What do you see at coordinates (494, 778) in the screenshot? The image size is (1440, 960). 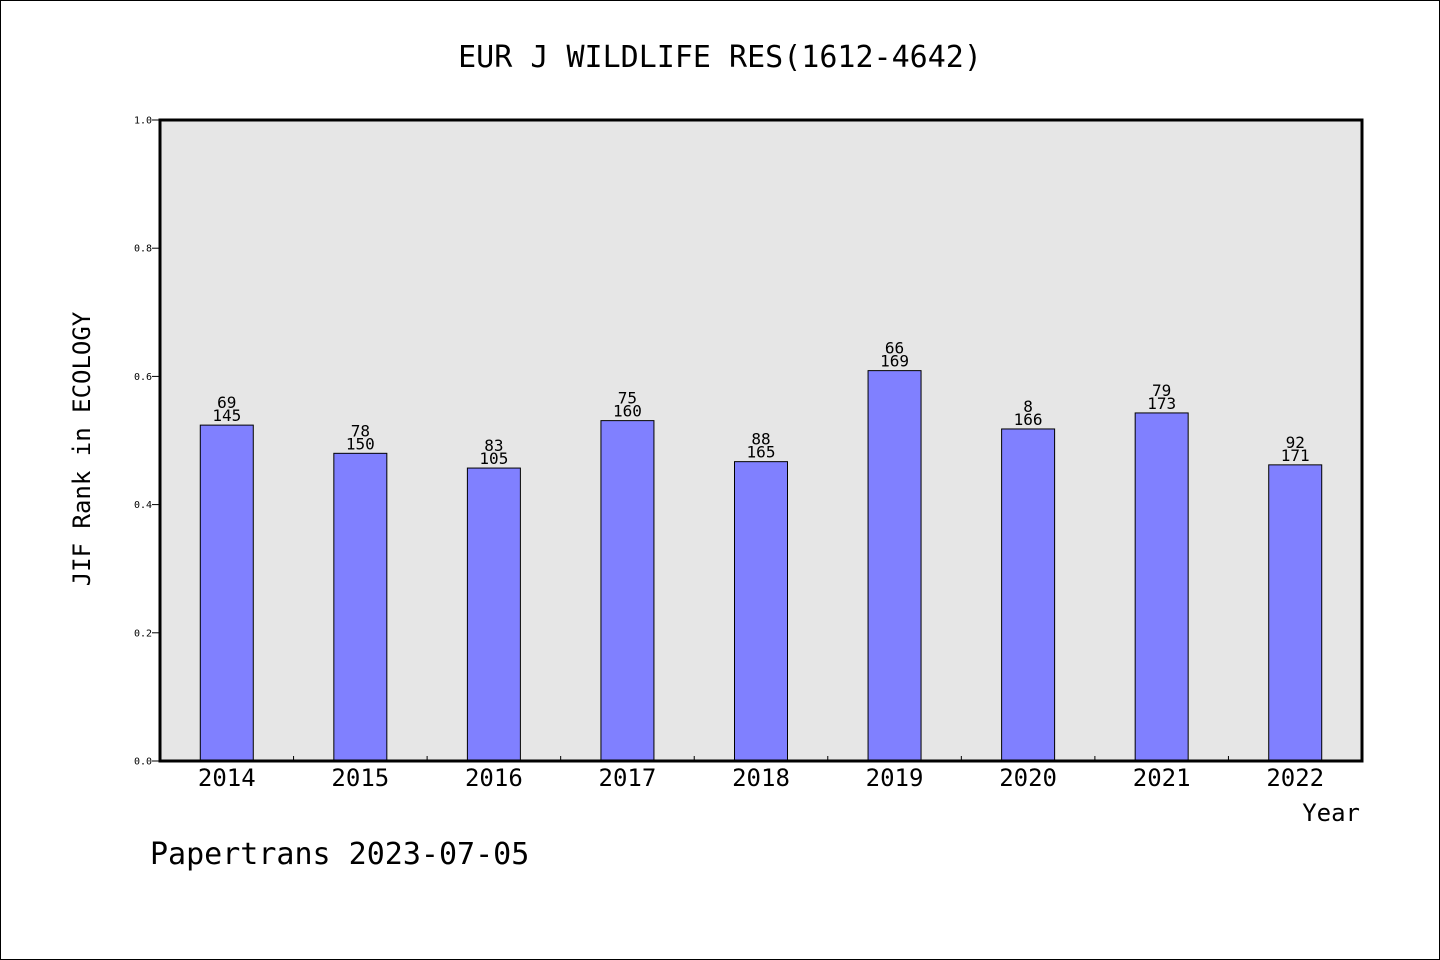 I see `x-tick-label: 2016` at bounding box center [494, 778].